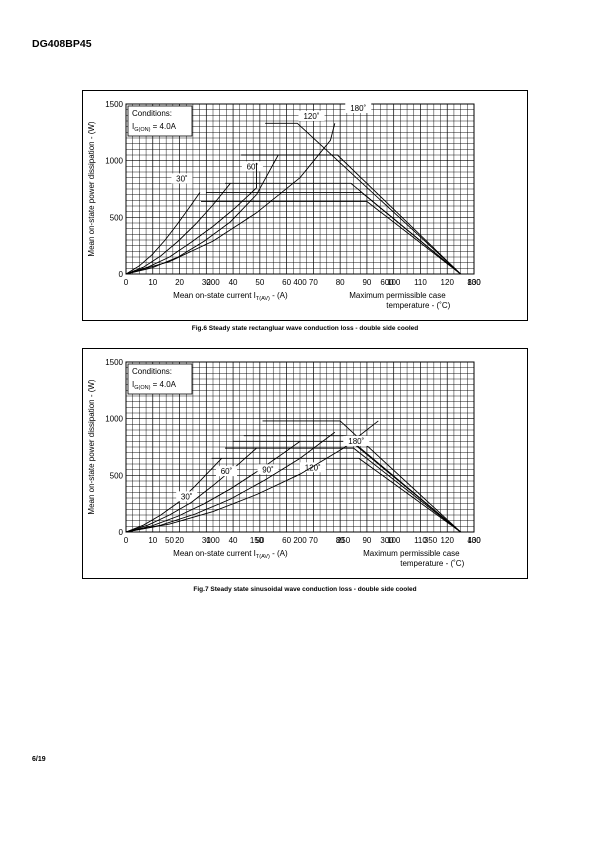  I want to click on x-current-tick-label: 250, so click(344, 540).